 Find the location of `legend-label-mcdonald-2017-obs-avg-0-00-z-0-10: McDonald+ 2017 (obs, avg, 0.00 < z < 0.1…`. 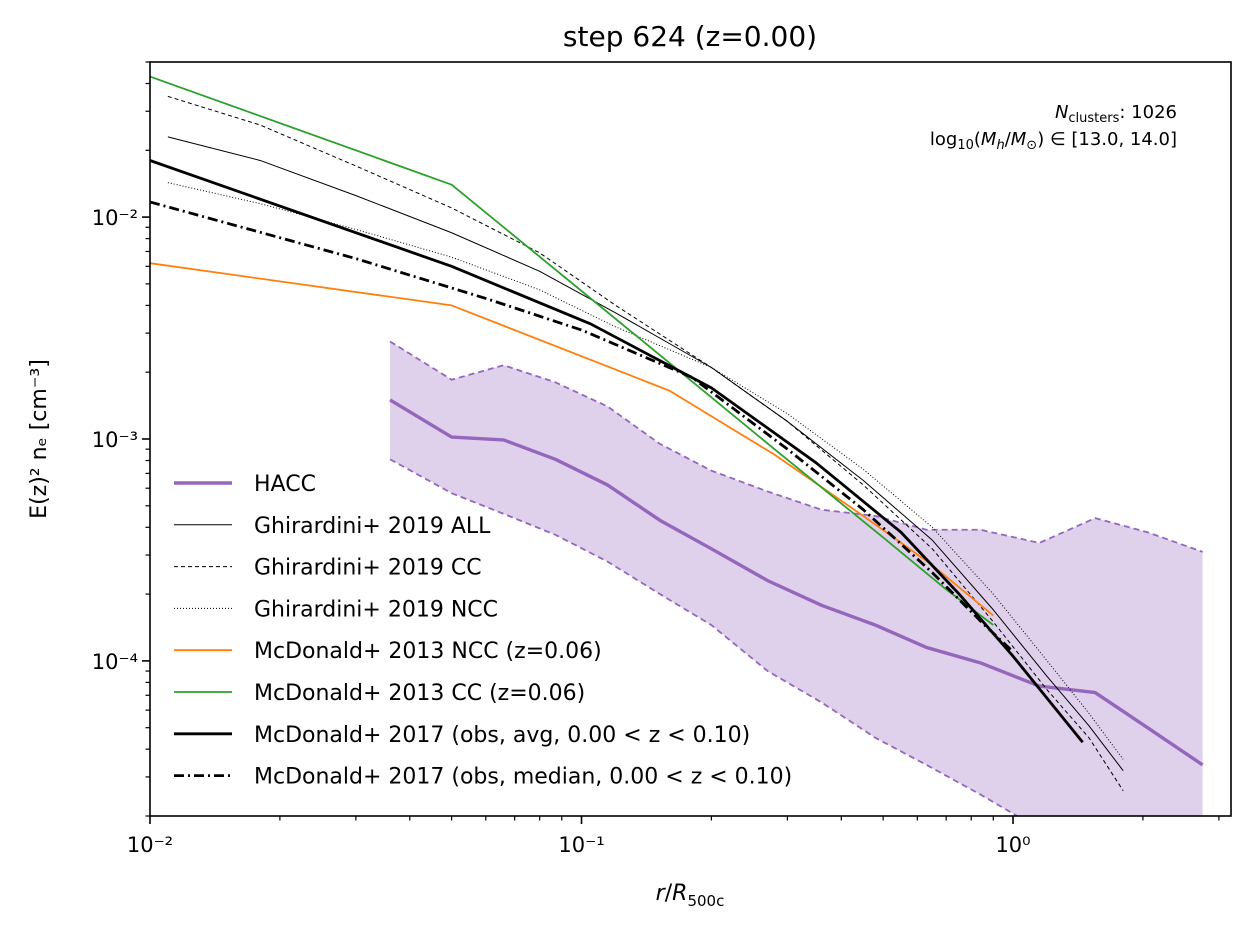

legend-label-mcdonald-2017-obs-avg-0-00-z-0-10: McDonald+ 2017 (obs, avg, 0.00 < z < 0.1… is located at coordinates (502, 735).